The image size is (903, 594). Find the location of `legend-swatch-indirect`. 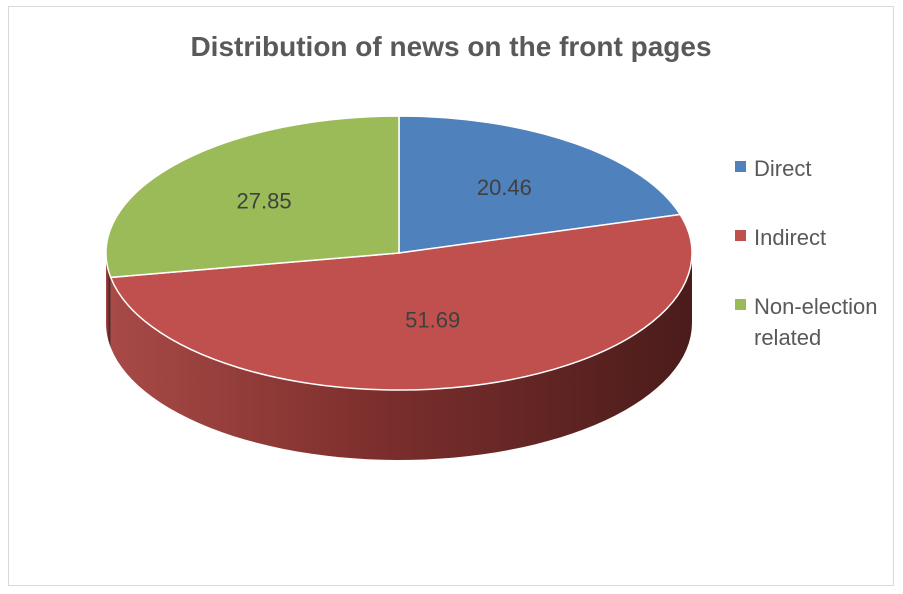

legend-swatch-indirect is located at coordinates (740, 235).